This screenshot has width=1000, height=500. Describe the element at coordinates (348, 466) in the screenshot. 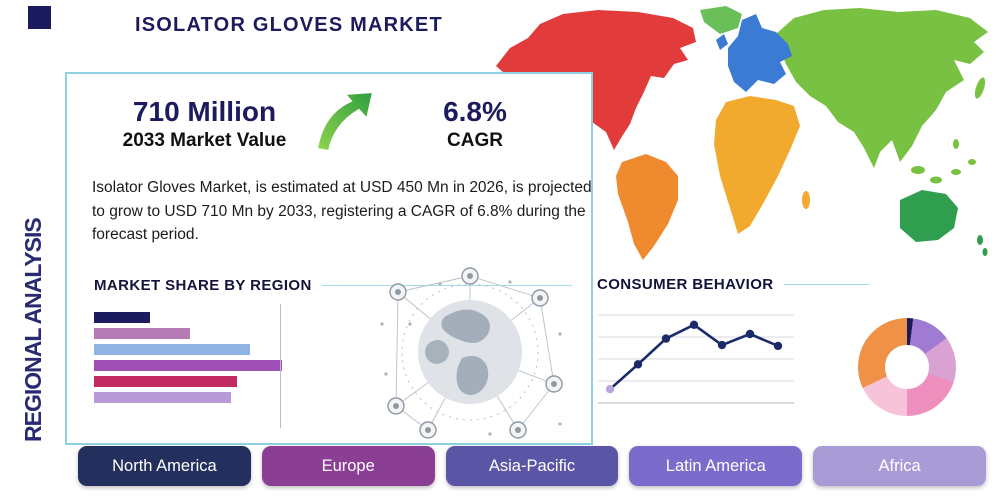

I see `region-button-europe: Europe` at that location.